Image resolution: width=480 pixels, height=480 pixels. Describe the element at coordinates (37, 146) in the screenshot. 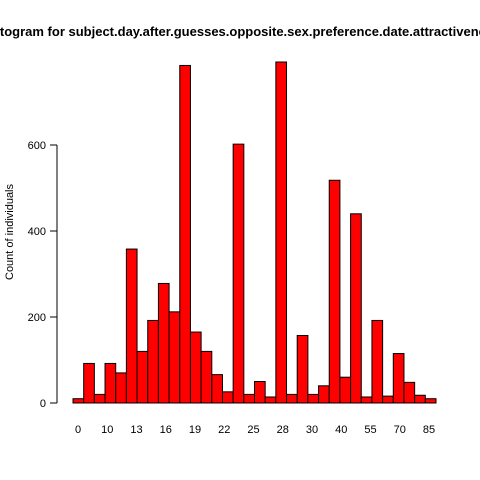

I see `y-tick-label: 600` at that location.